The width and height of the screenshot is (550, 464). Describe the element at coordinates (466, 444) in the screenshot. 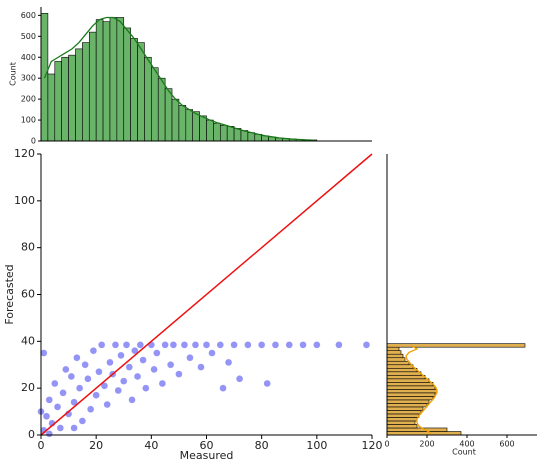

I see `x-tick-label: 400` at that location.